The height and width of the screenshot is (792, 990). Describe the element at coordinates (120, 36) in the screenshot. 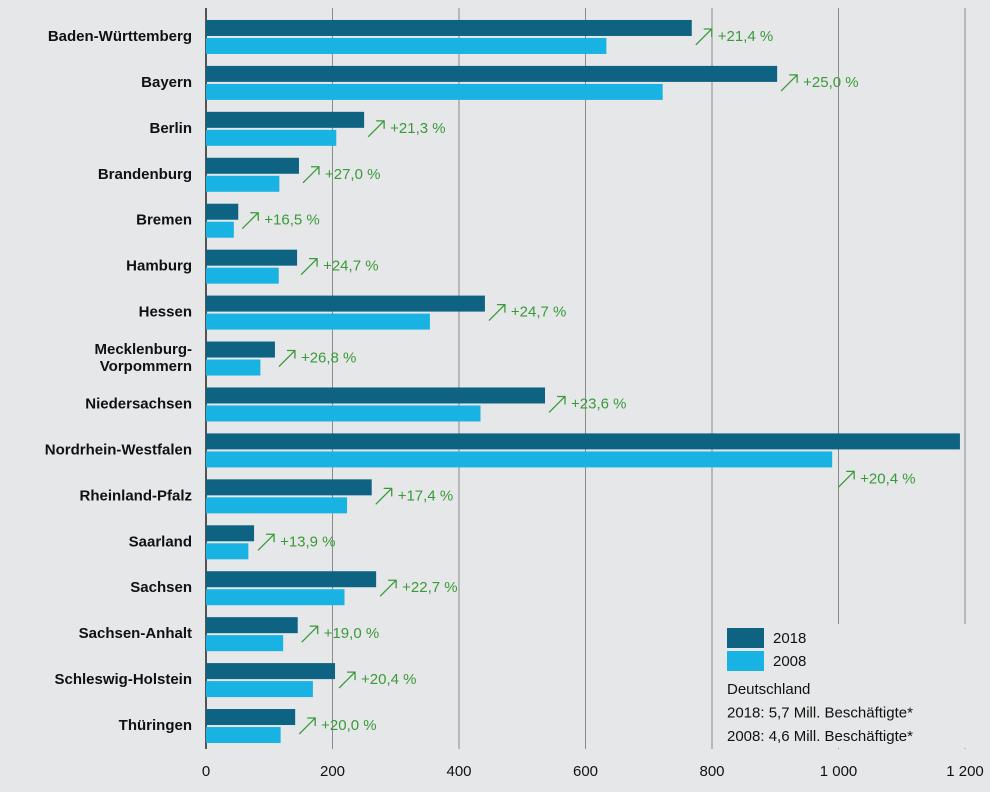

I see `y-tick-label: Baden-Württemberg` at that location.